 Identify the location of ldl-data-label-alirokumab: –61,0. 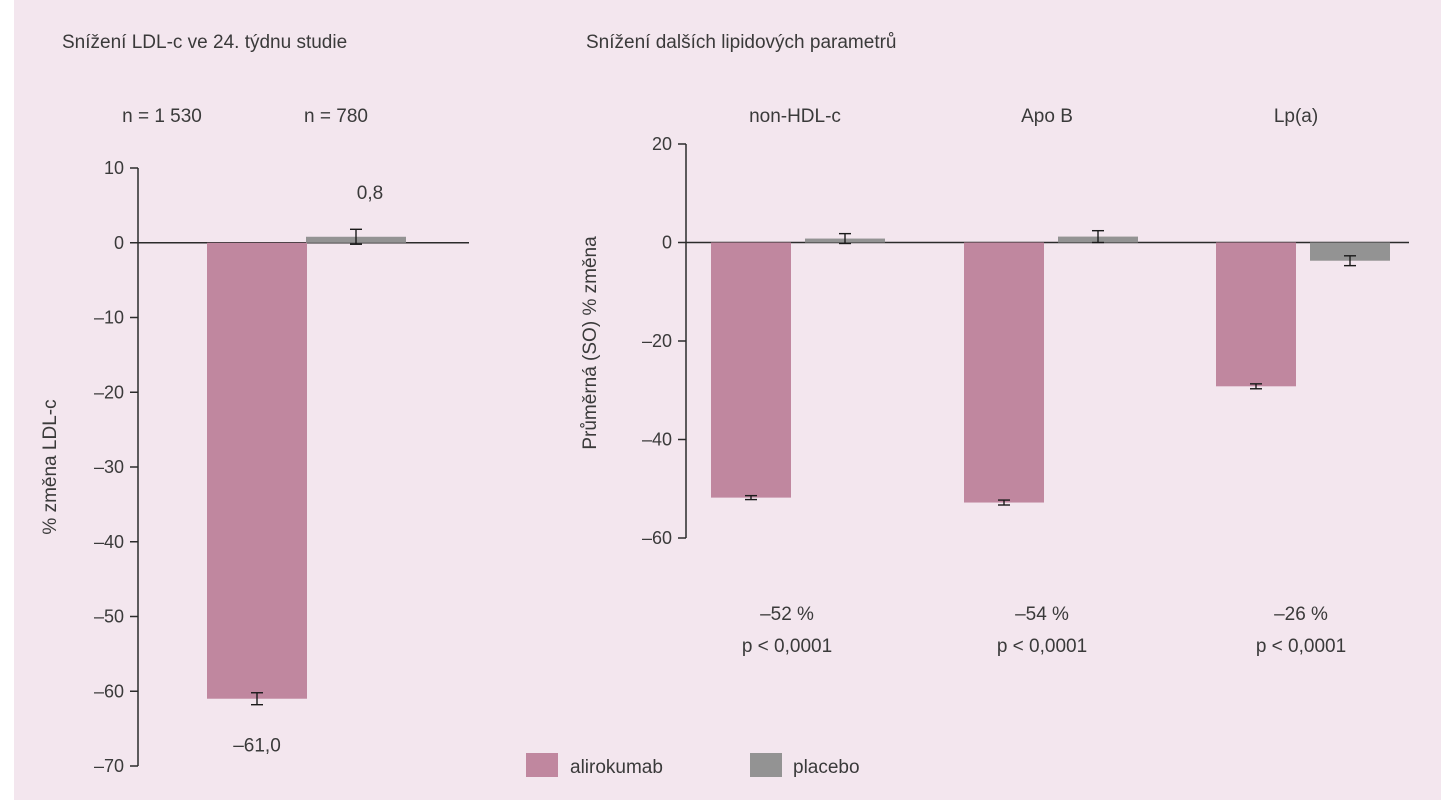
(257, 746).